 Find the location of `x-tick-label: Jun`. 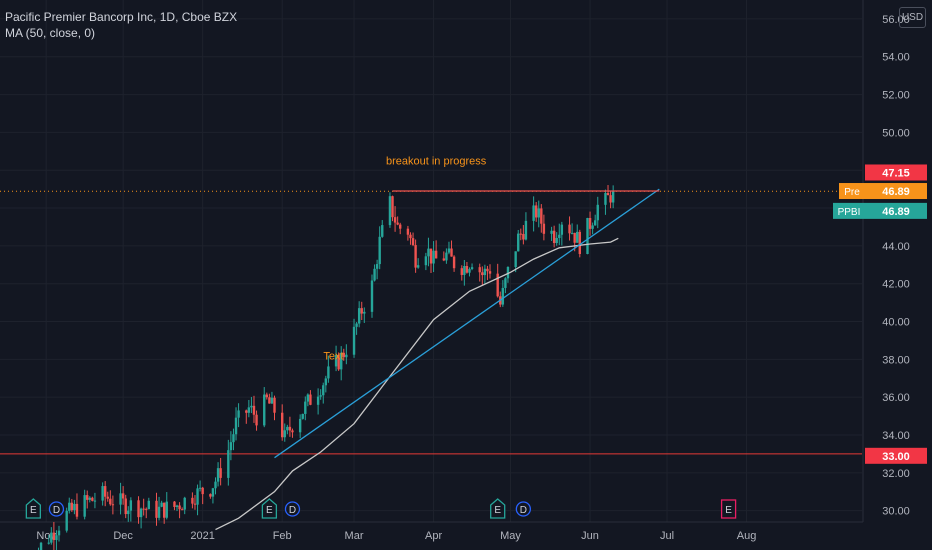

x-tick-label: Jun is located at coordinates (590, 536).